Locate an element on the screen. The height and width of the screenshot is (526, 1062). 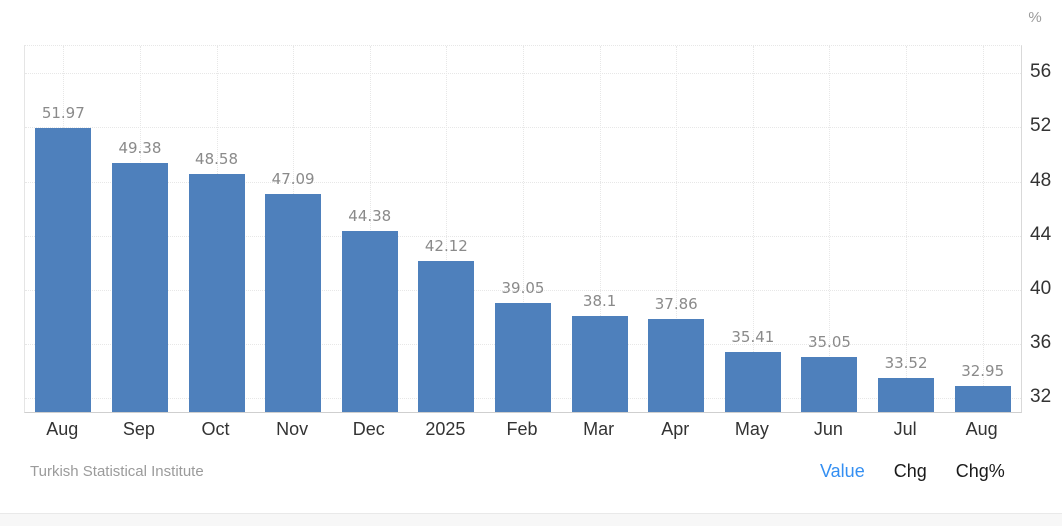
x-axis-label: 2025 is located at coordinates (445, 429).